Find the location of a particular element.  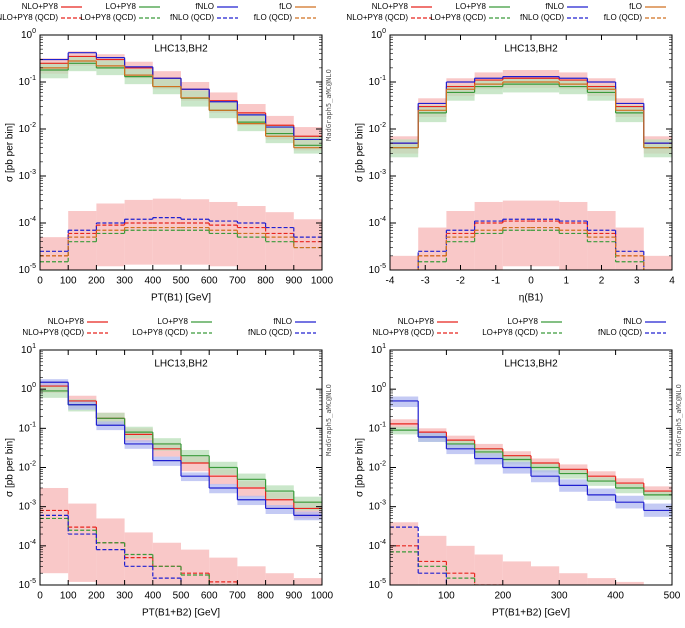

x-axis-label: η(B1) is located at coordinates (531, 298).